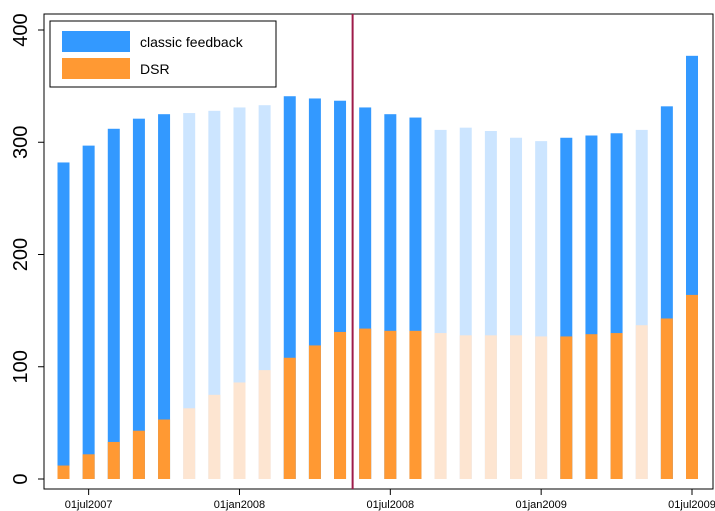  Describe the element at coordinates (691, 505) in the screenshot. I see `x-tick-label-01jul2009: 01jul2009` at that location.